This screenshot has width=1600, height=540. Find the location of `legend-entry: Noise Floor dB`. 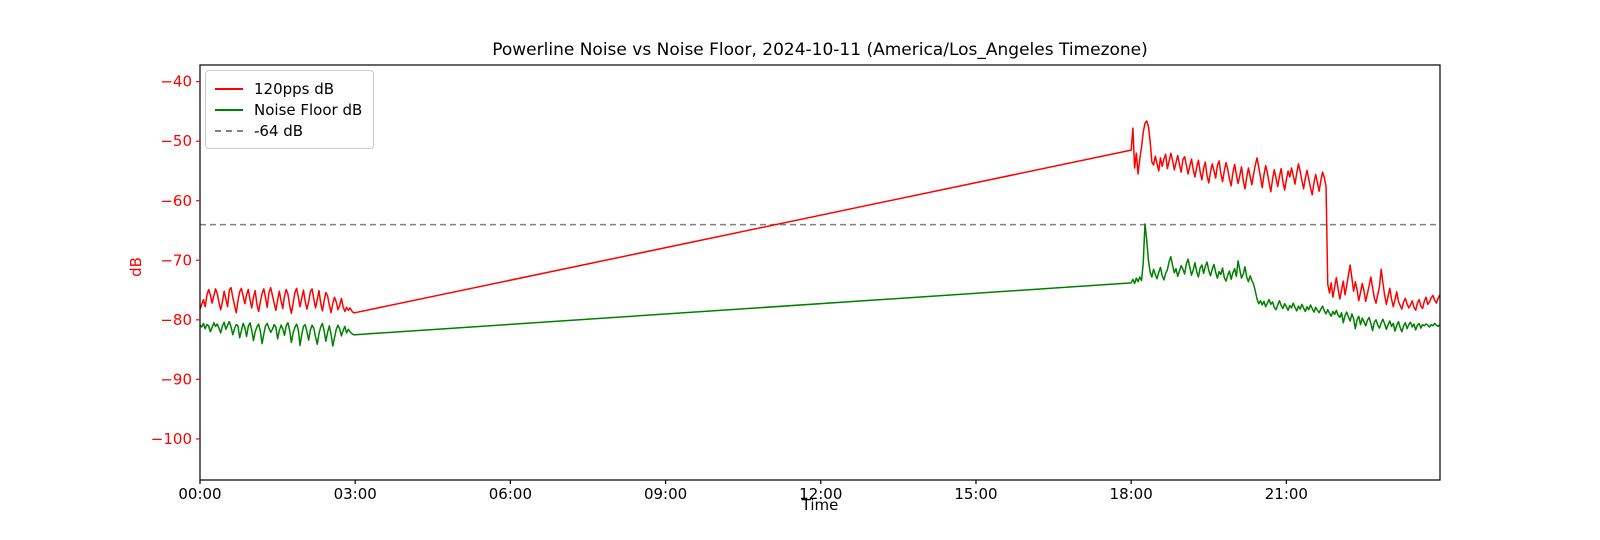

legend-entry: Noise Floor dB is located at coordinates (288, 109).